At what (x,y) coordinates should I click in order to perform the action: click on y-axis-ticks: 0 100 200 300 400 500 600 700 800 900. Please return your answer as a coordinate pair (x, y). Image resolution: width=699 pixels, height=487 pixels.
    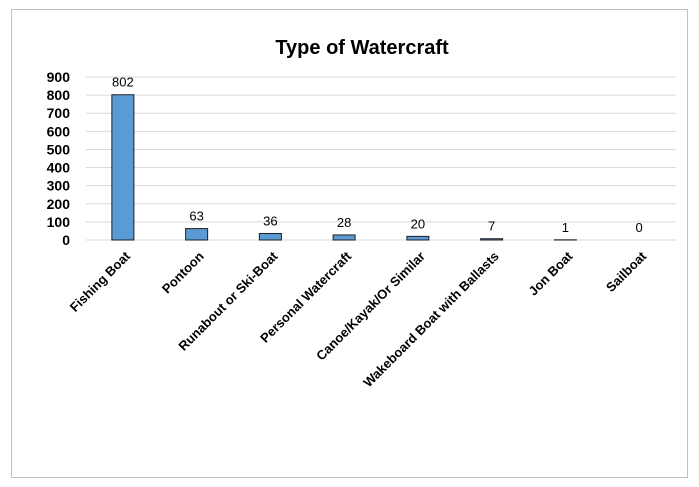
    Looking at the image, I should click on (59, 158).